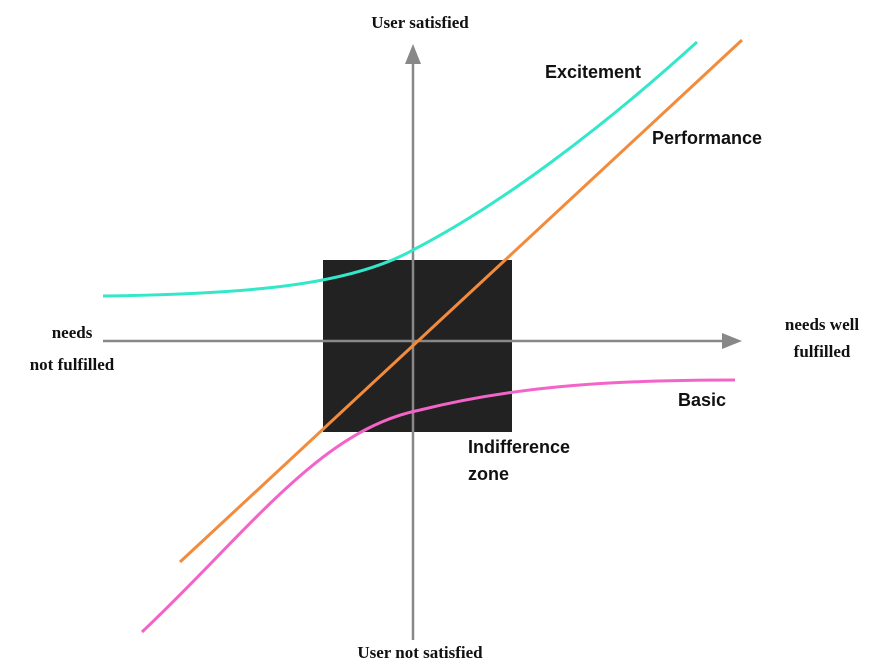 The image size is (880, 665). Describe the element at coordinates (707, 138) in the screenshot. I see `performance-label: Performance` at that location.